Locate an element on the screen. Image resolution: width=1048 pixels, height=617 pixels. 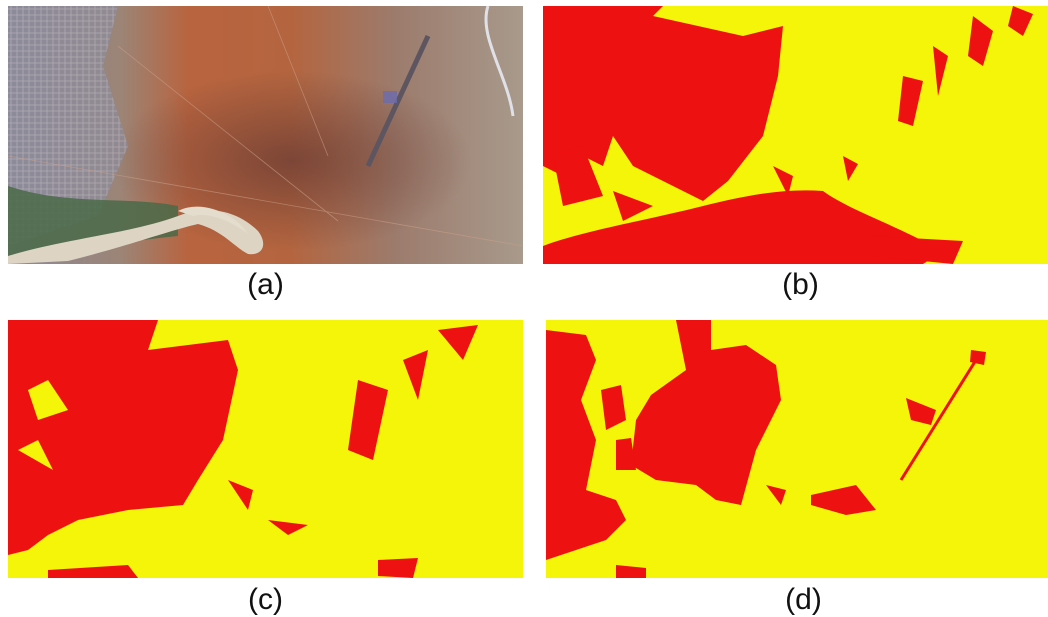
caption-b: (b) is located at coordinates (800, 284).